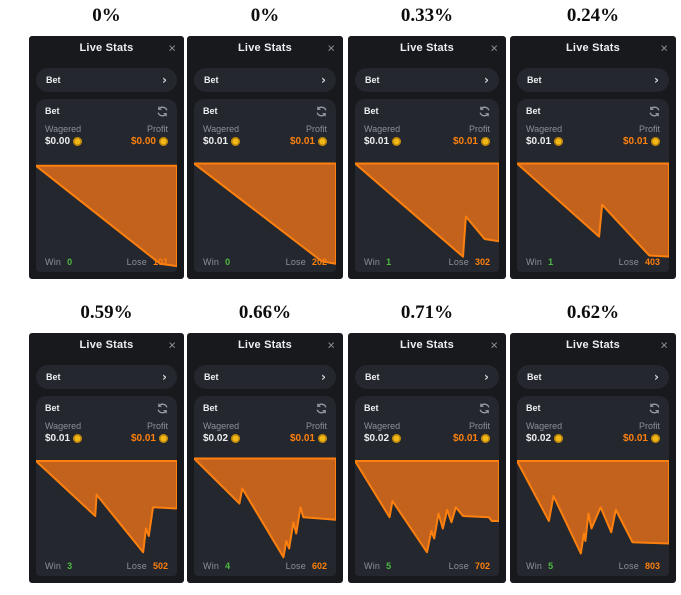  Describe the element at coordinates (265, 15) in the screenshot. I see `panel-title: 0%` at that location.